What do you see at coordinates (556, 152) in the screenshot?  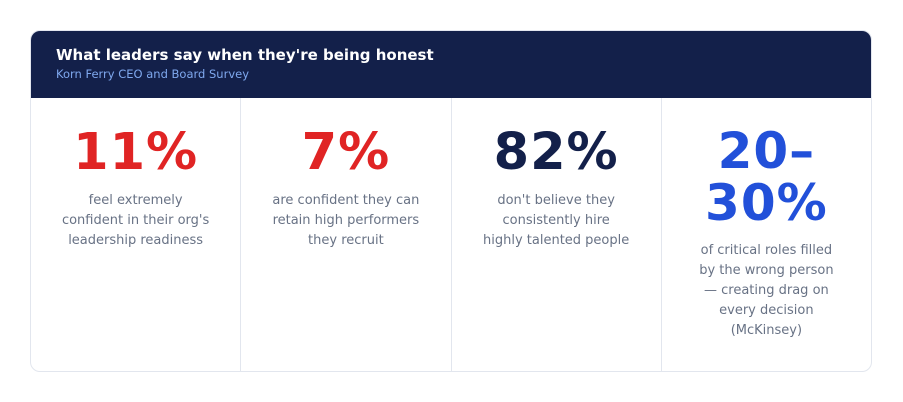 I see `stat-value: 82%` at bounding box center [556, 152].